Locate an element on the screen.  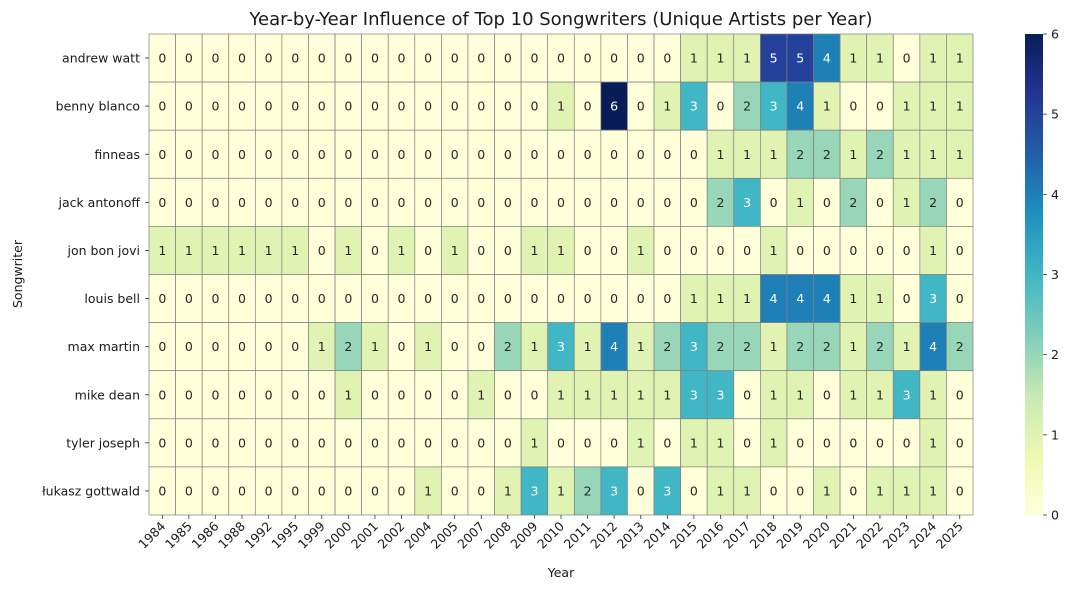
colorbar-tick-label: 6 is located at coordinates (1055, 34).